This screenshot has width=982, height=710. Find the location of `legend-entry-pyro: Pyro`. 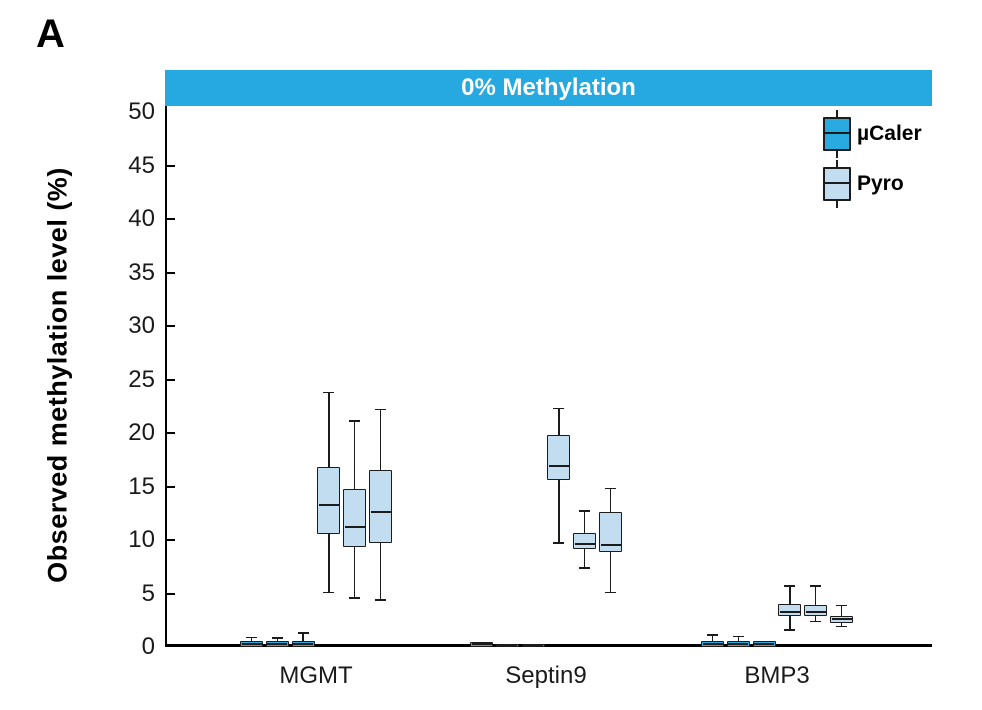

legend-entry-pyro: Pyro is located at coordinates (863, 184).